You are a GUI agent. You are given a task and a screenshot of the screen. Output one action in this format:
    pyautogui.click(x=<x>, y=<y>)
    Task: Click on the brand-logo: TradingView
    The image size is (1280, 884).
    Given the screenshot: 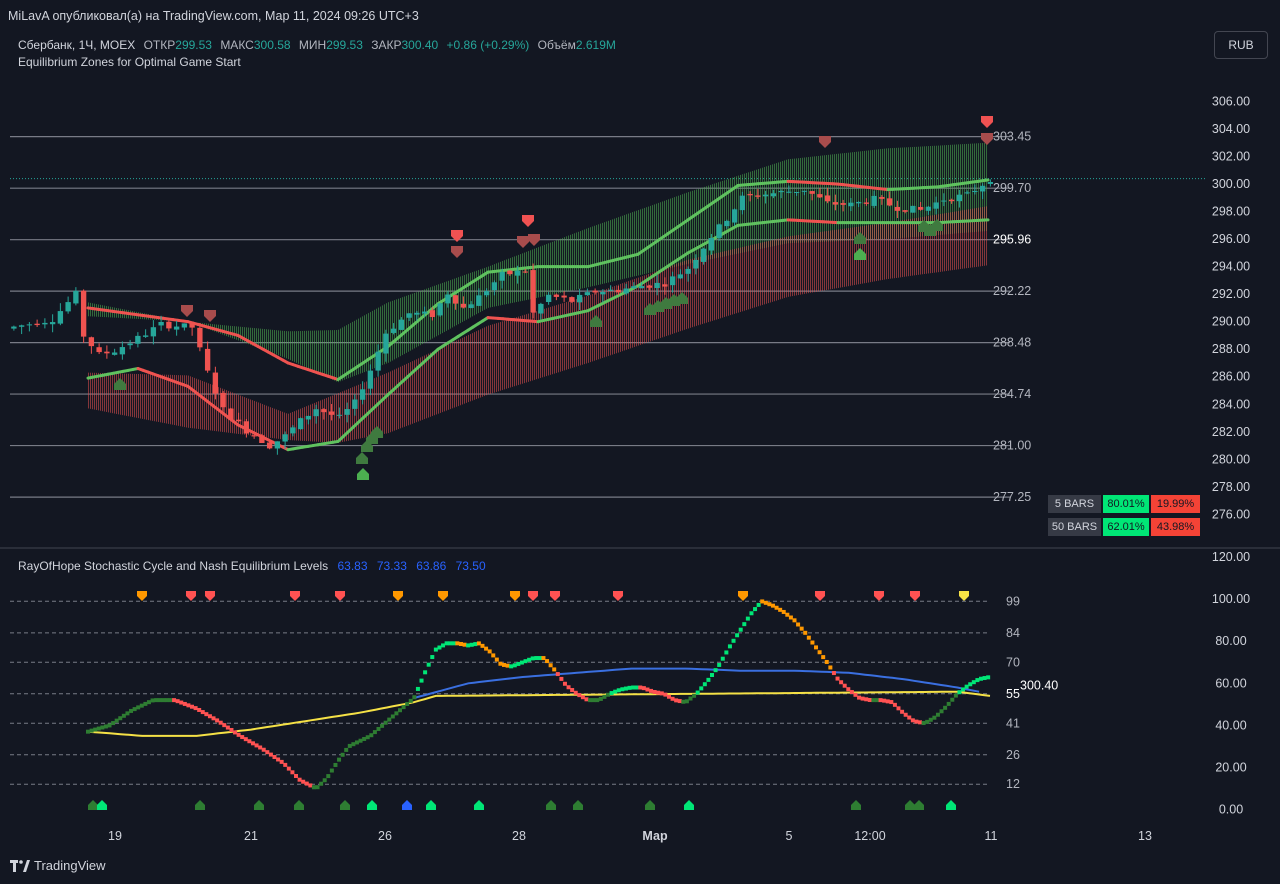 What is the action you would take?
    pyautogui.click(x=58, y=865)
    